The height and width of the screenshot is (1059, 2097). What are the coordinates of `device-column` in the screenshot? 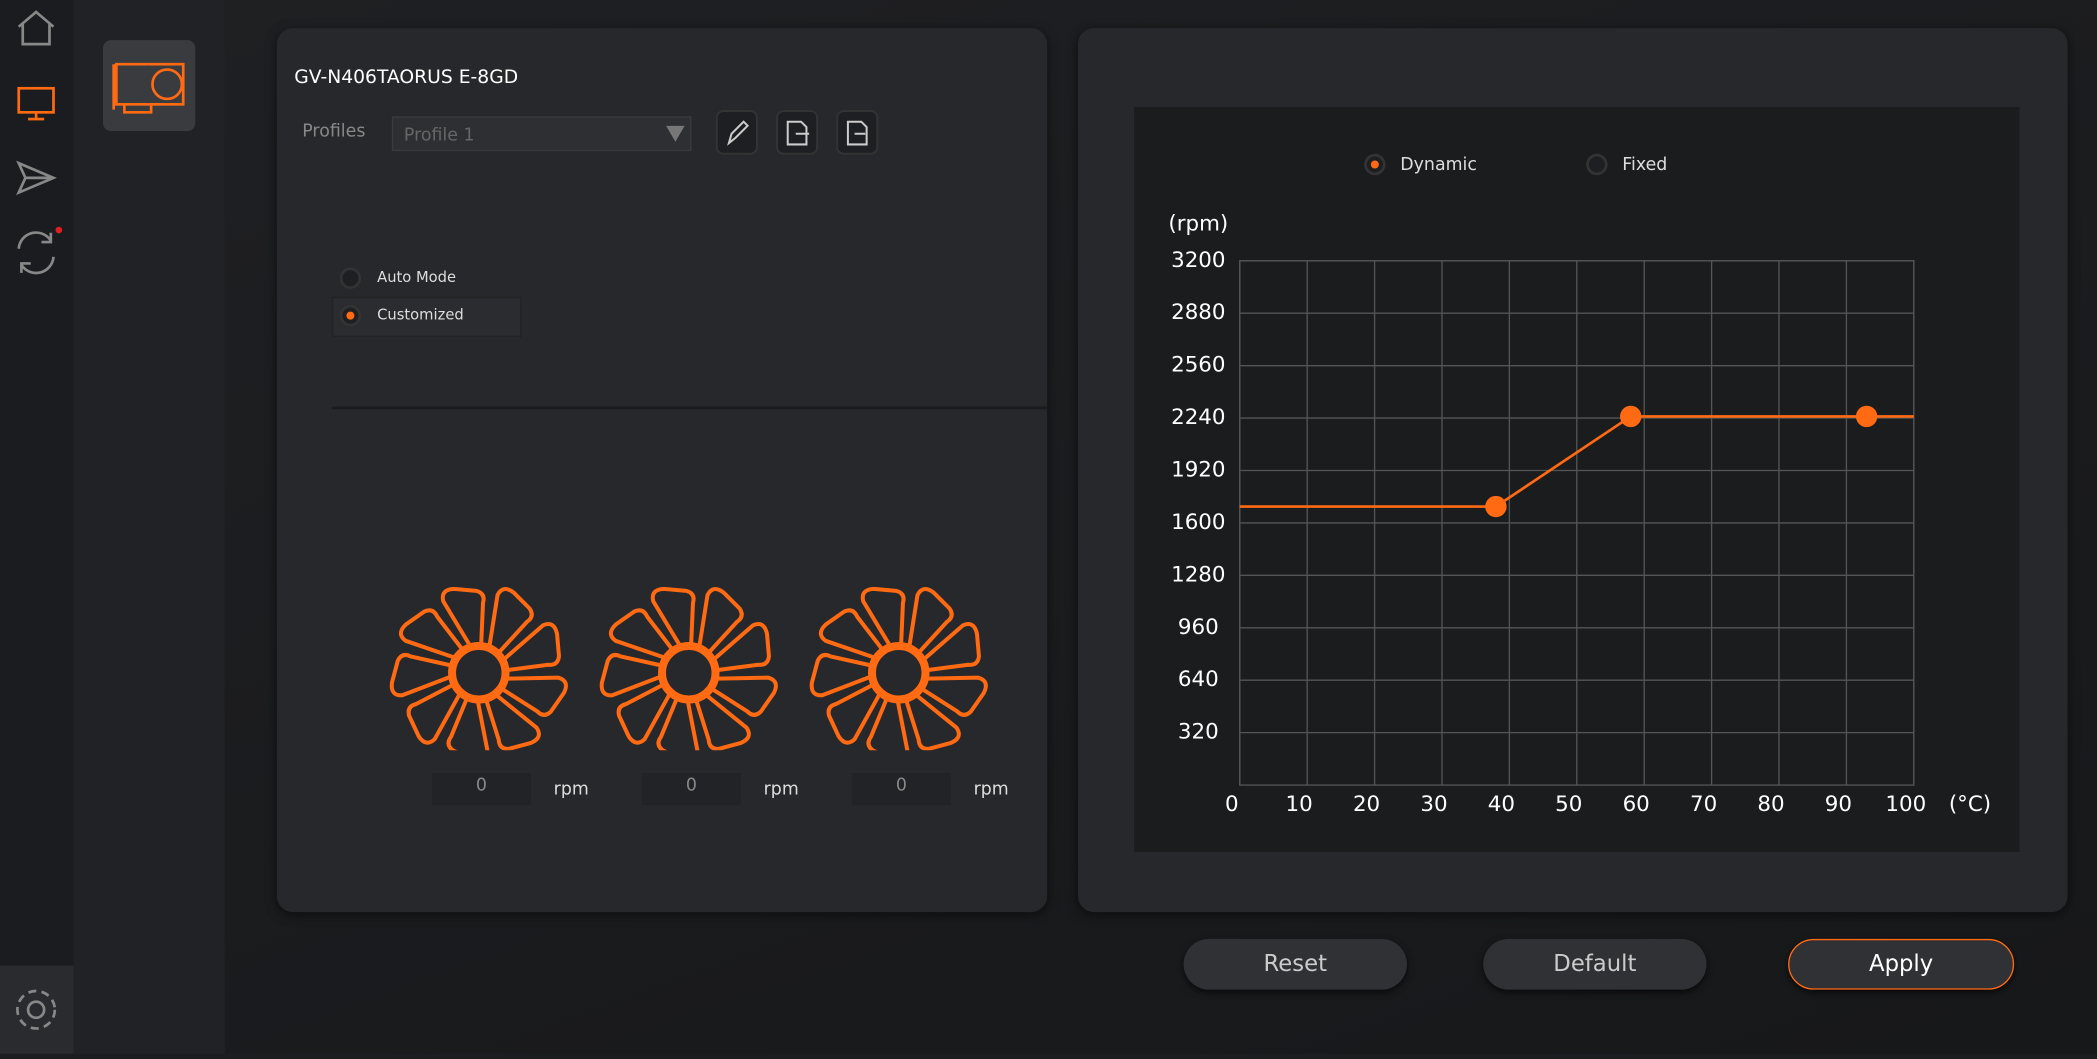 It's located at (149, 527).